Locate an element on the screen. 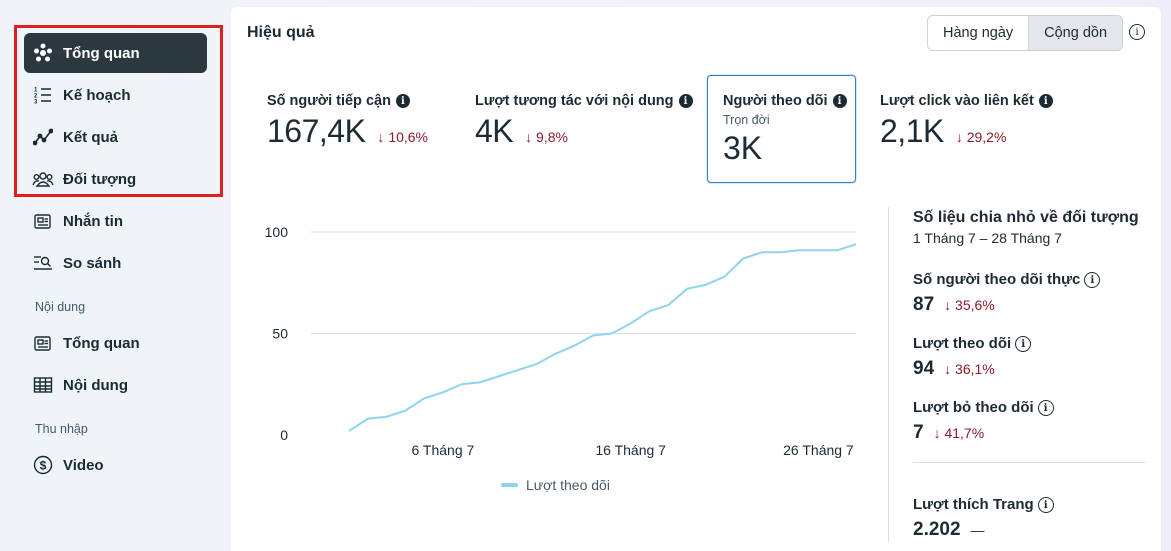 This screenshot has height=551, width=1171. sidebar-item-audience: Đối tượng is located at coordinates (115, 179).